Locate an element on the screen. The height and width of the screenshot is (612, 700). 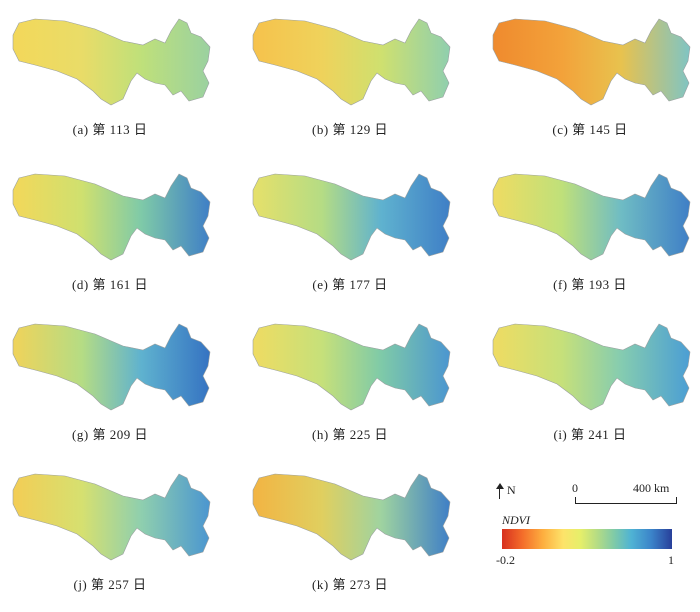
map-panel-a: (a) 第 113 日 is located at coordinates (110, 71).